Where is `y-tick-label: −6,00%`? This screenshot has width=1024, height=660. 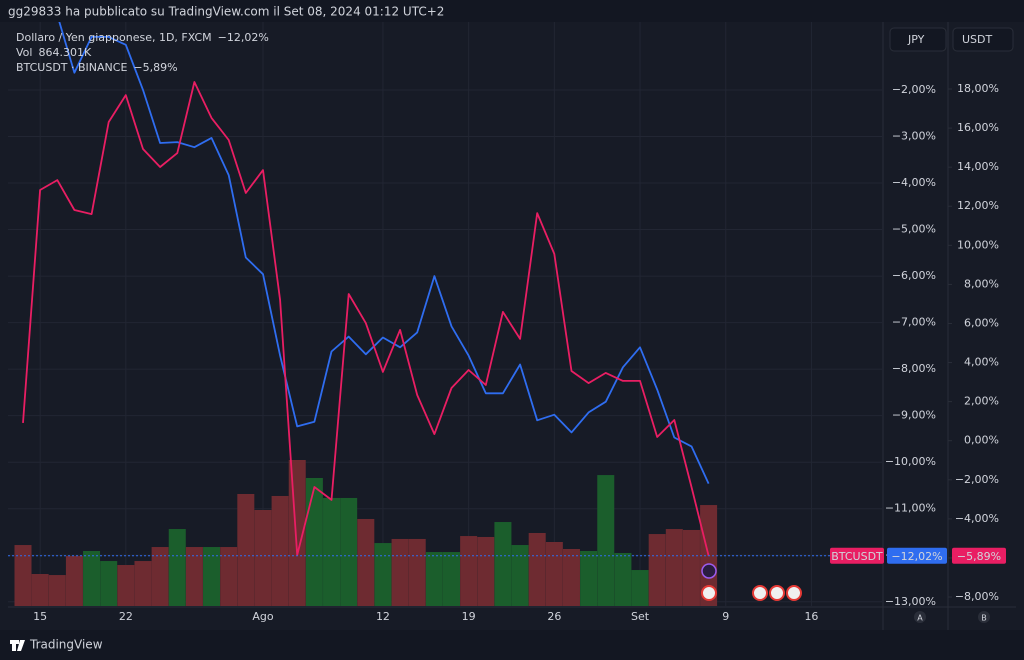 y-tick-label: −6,00% is located at coordinates (914, 275).